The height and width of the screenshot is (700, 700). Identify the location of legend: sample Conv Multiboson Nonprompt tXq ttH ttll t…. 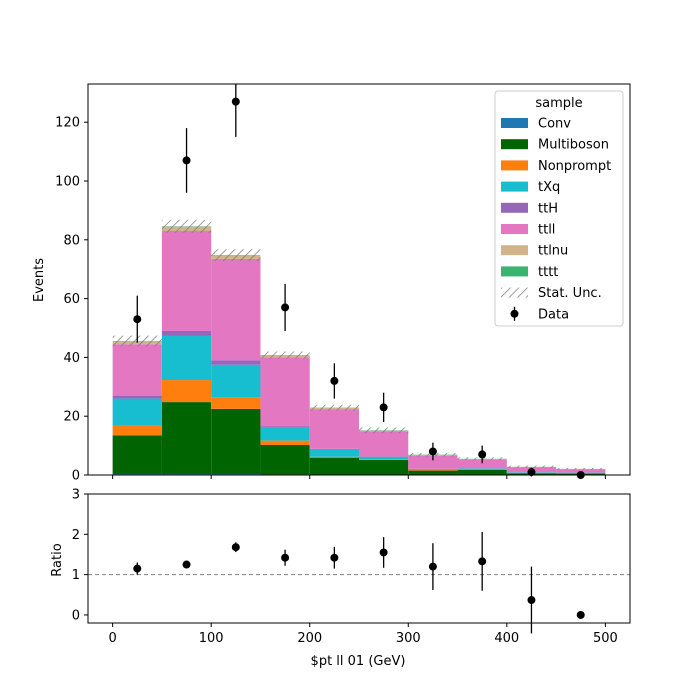
(559, 208).